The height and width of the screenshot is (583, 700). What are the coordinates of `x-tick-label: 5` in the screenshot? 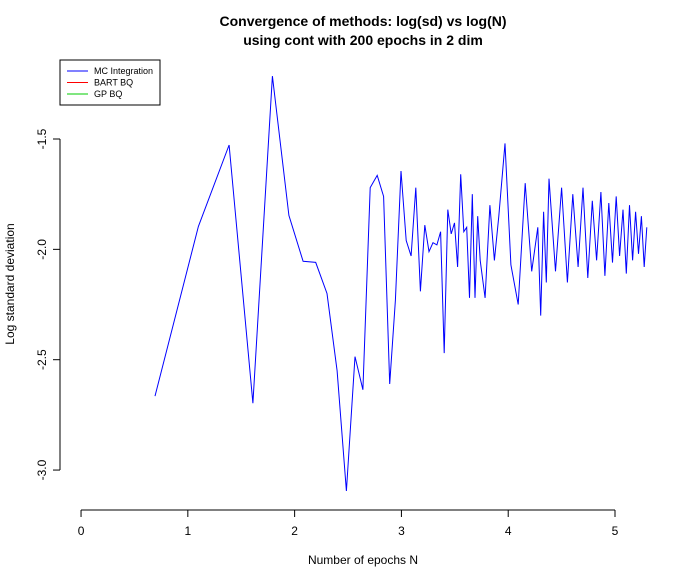 It's located at (615, 531).